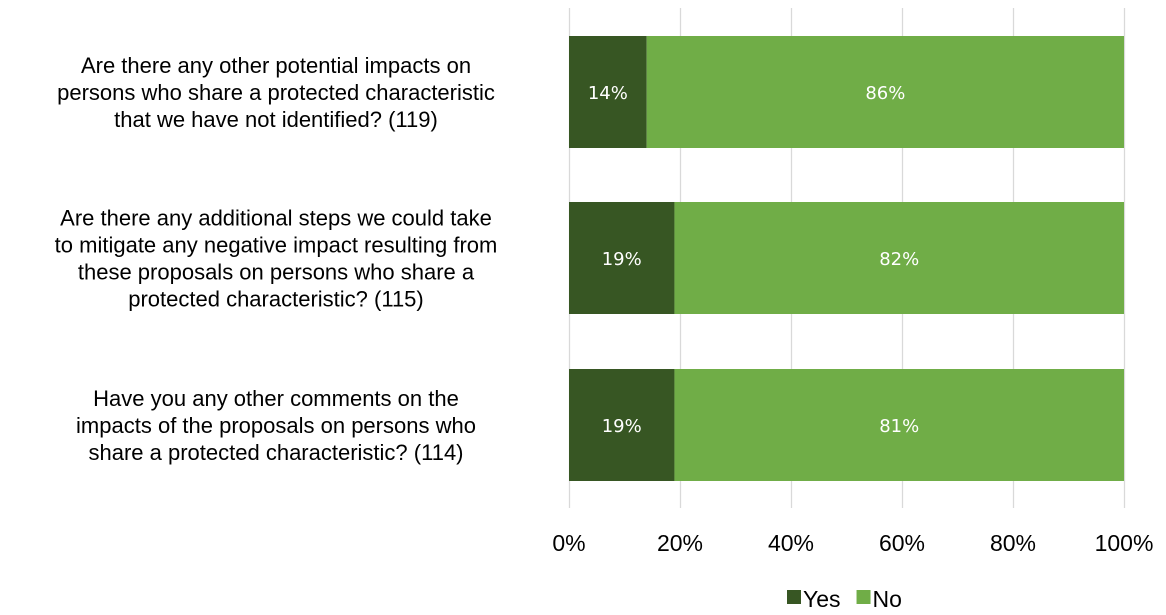 This screenshot has width=1166, height=615. I want to click on data-label-no-0: 86%, so click(885, 93).